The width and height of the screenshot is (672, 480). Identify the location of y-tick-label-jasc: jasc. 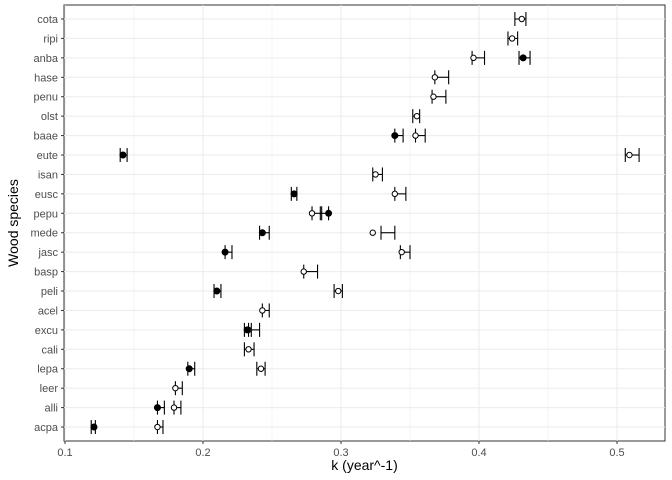
(47, 253).